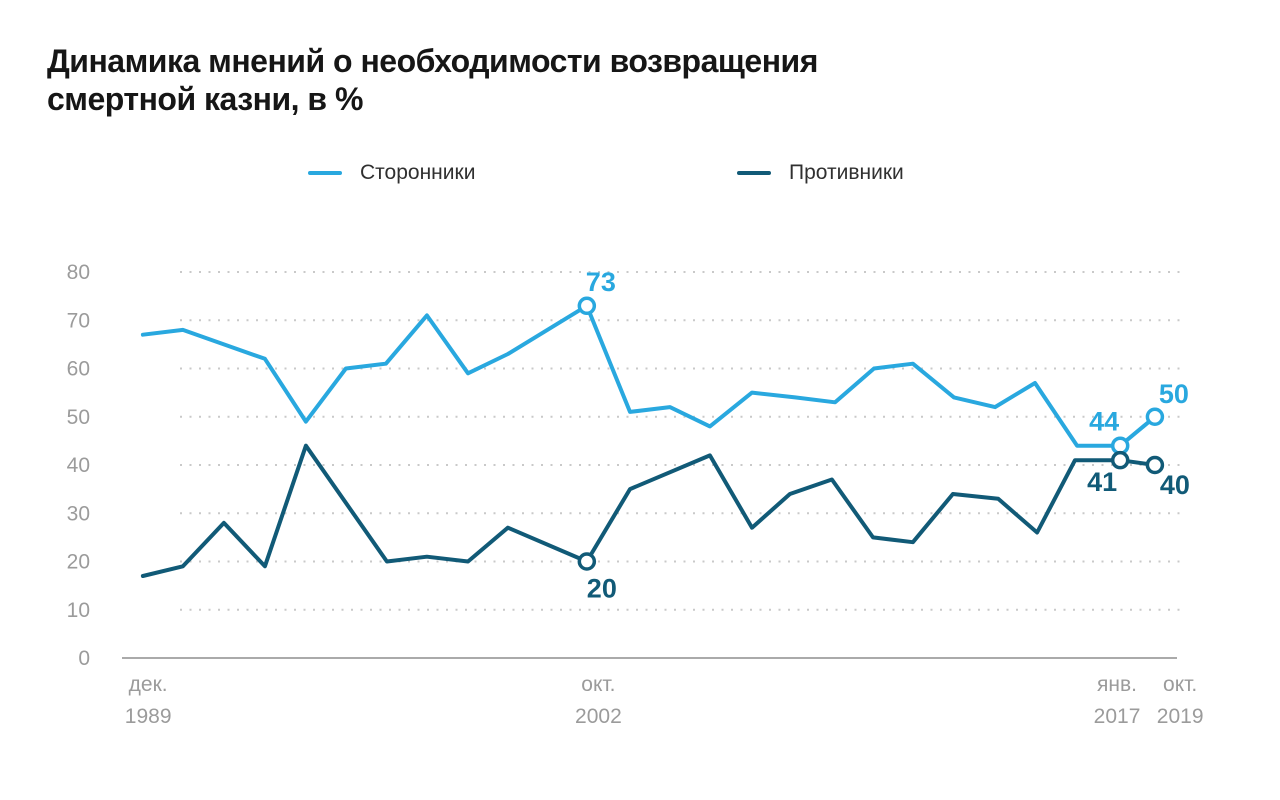 This screenshot has width=1280, height=800. What do you see at coordinates (418, 172) in the screenshot?
I see `legend-label-supporters: Сторонники` at bounding box center [418, 172].